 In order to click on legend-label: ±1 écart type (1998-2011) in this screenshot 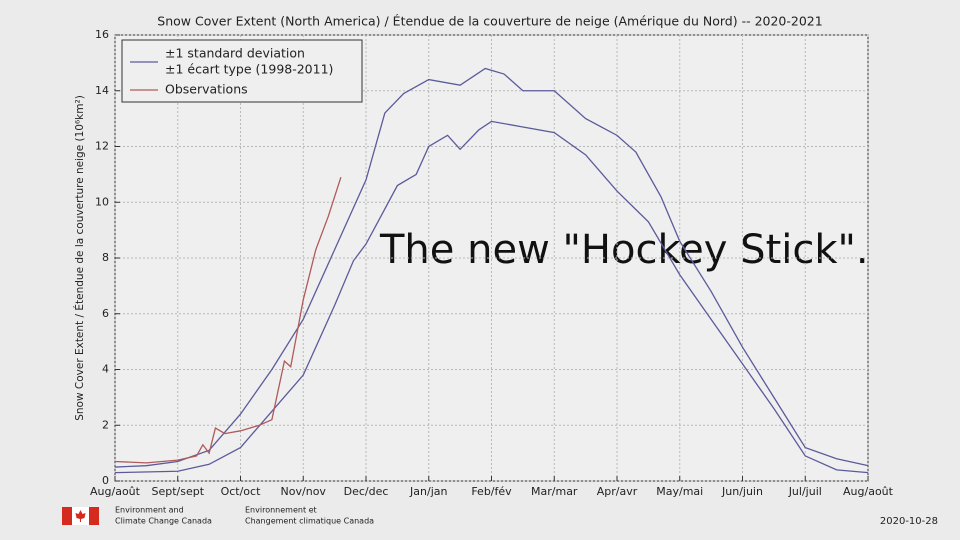, I will do `click(249, 69)`.